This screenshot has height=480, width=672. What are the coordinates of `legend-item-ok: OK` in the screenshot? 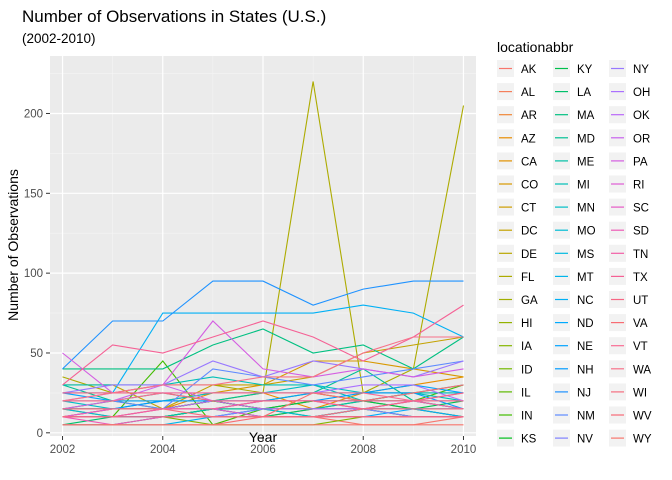 It's located at (629, 115).